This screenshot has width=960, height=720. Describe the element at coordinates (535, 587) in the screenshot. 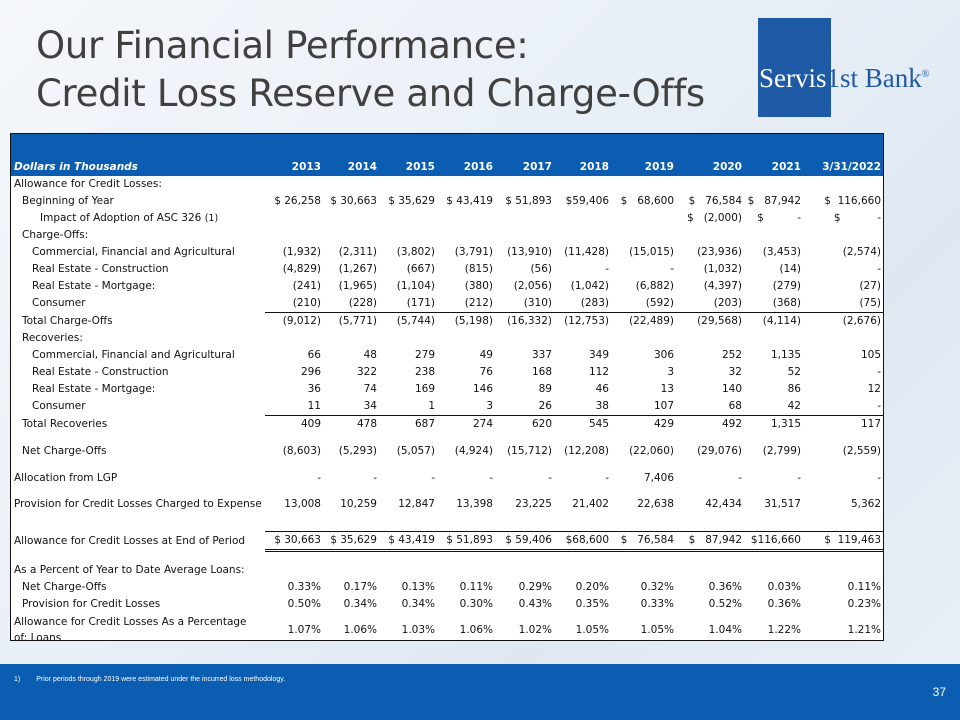

I see `table-cell: 0.29%` at that location.